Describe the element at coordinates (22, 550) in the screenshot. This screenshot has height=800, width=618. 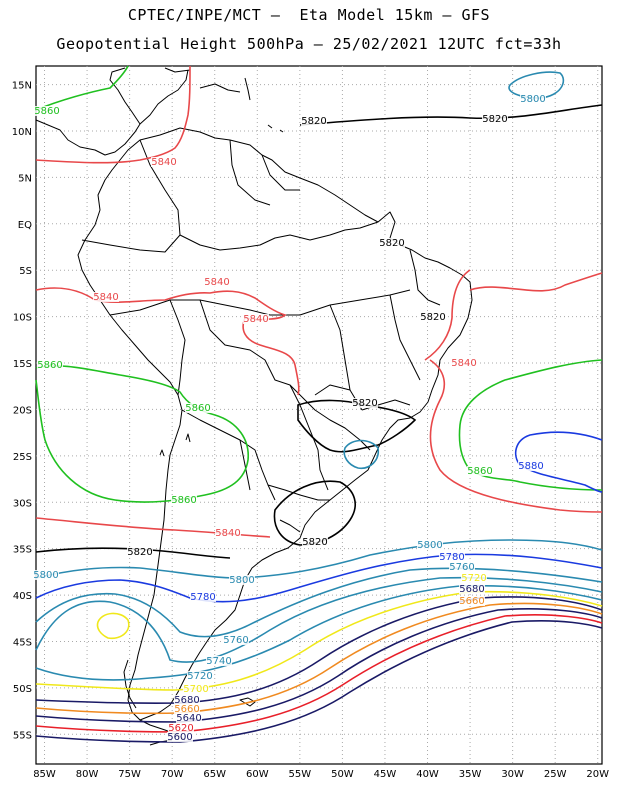
I see `lat-tick-label: 35S` at that location.